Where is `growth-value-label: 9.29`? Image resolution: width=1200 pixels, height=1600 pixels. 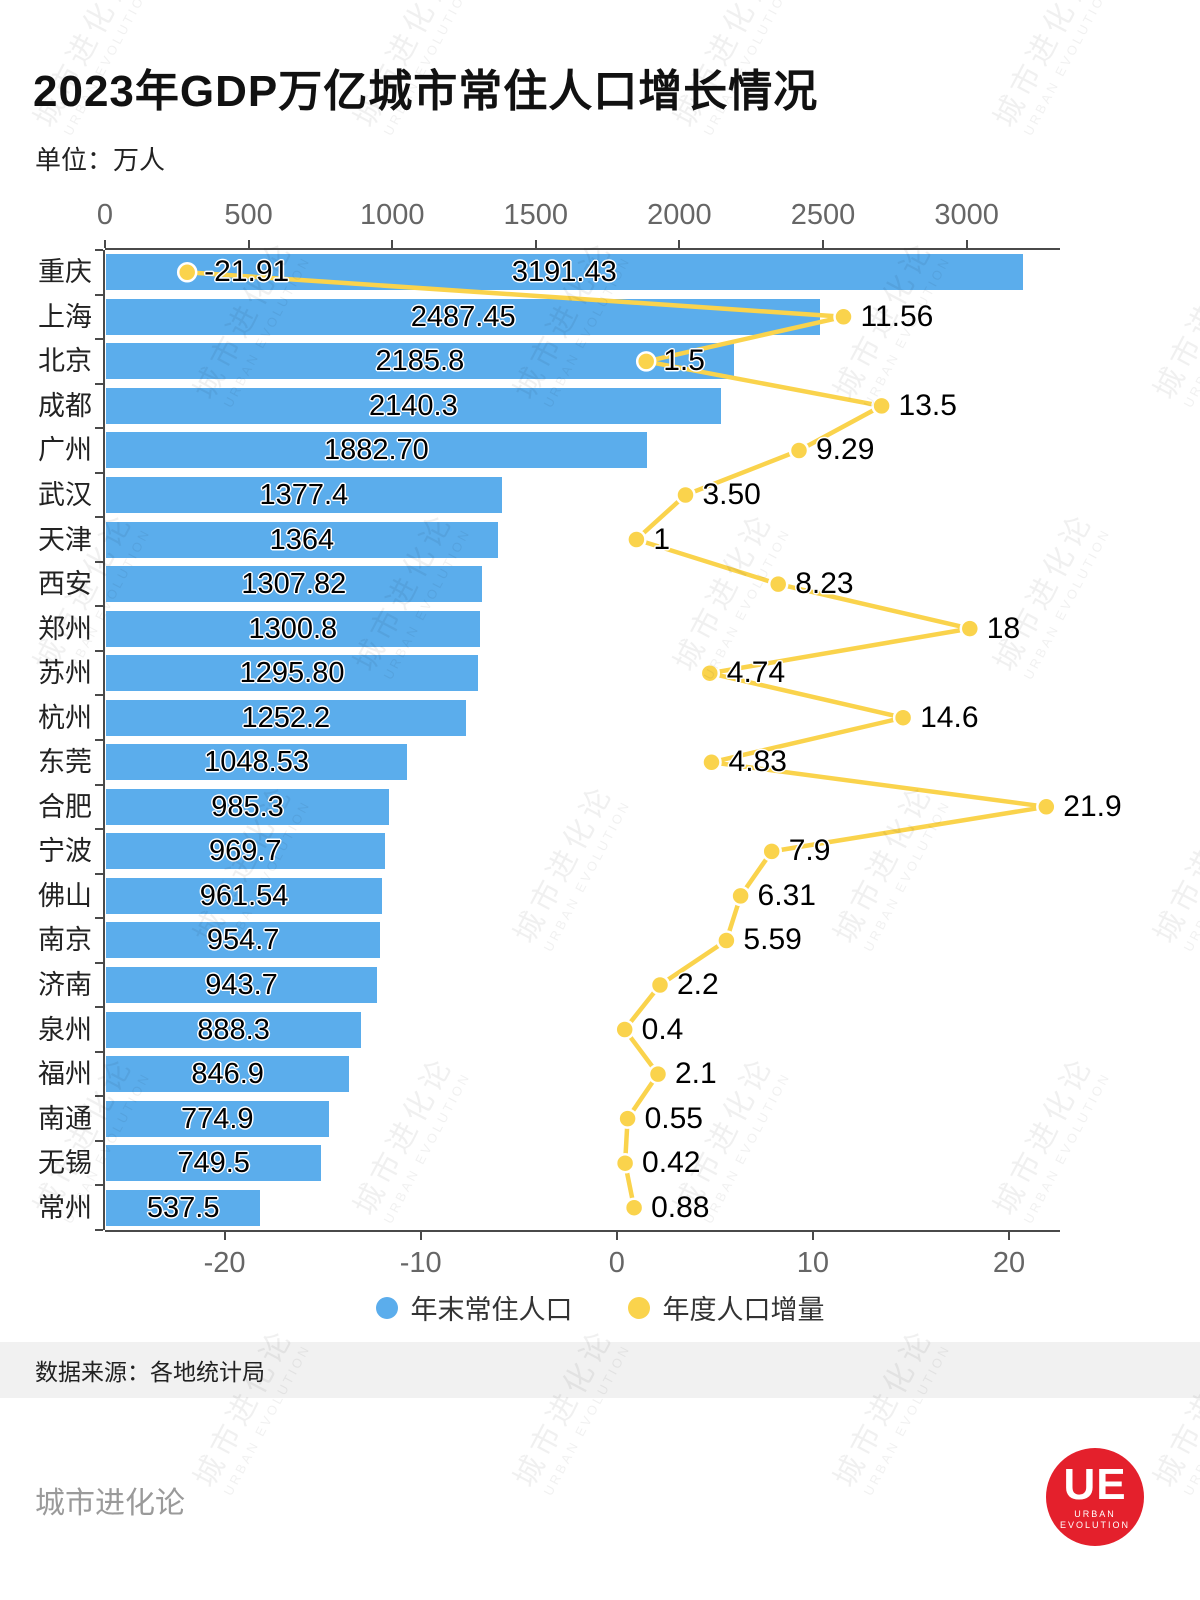 growth-value-label: 9.29 is located at coordinates (845, 450).